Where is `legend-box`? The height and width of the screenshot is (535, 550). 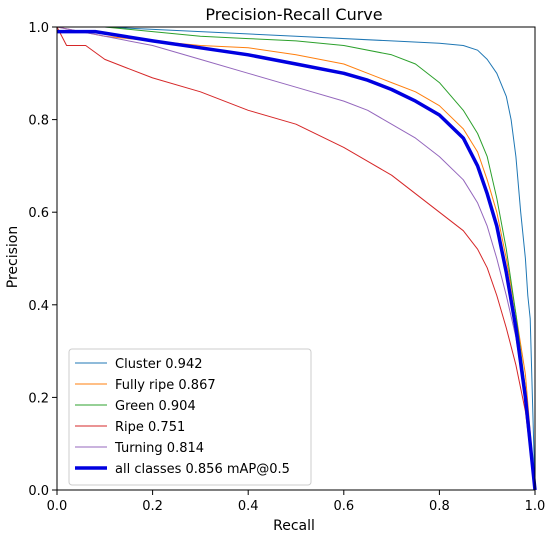
legend-box is located at coordinates (190, 417).